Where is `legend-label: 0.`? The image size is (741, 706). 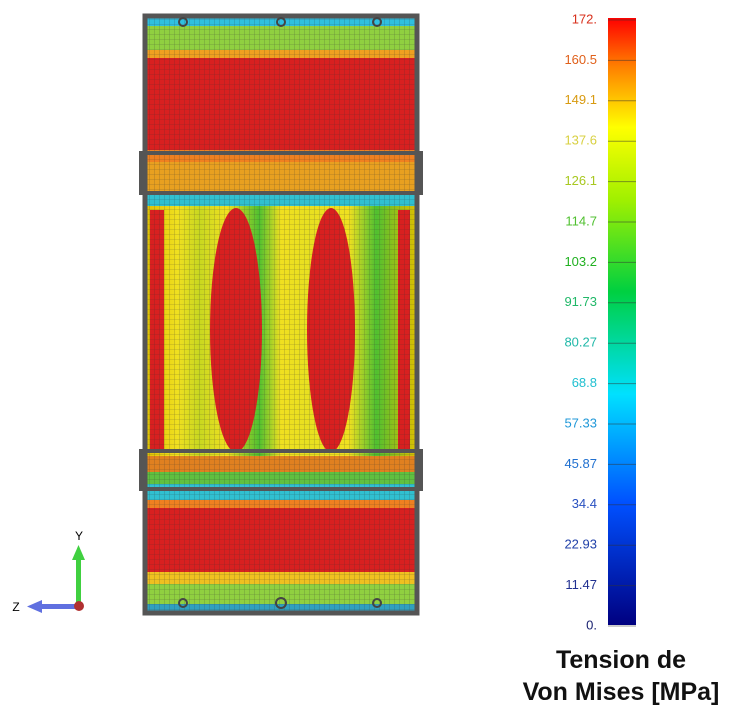
legend-label: 0. is located at coordinates (591, 624).